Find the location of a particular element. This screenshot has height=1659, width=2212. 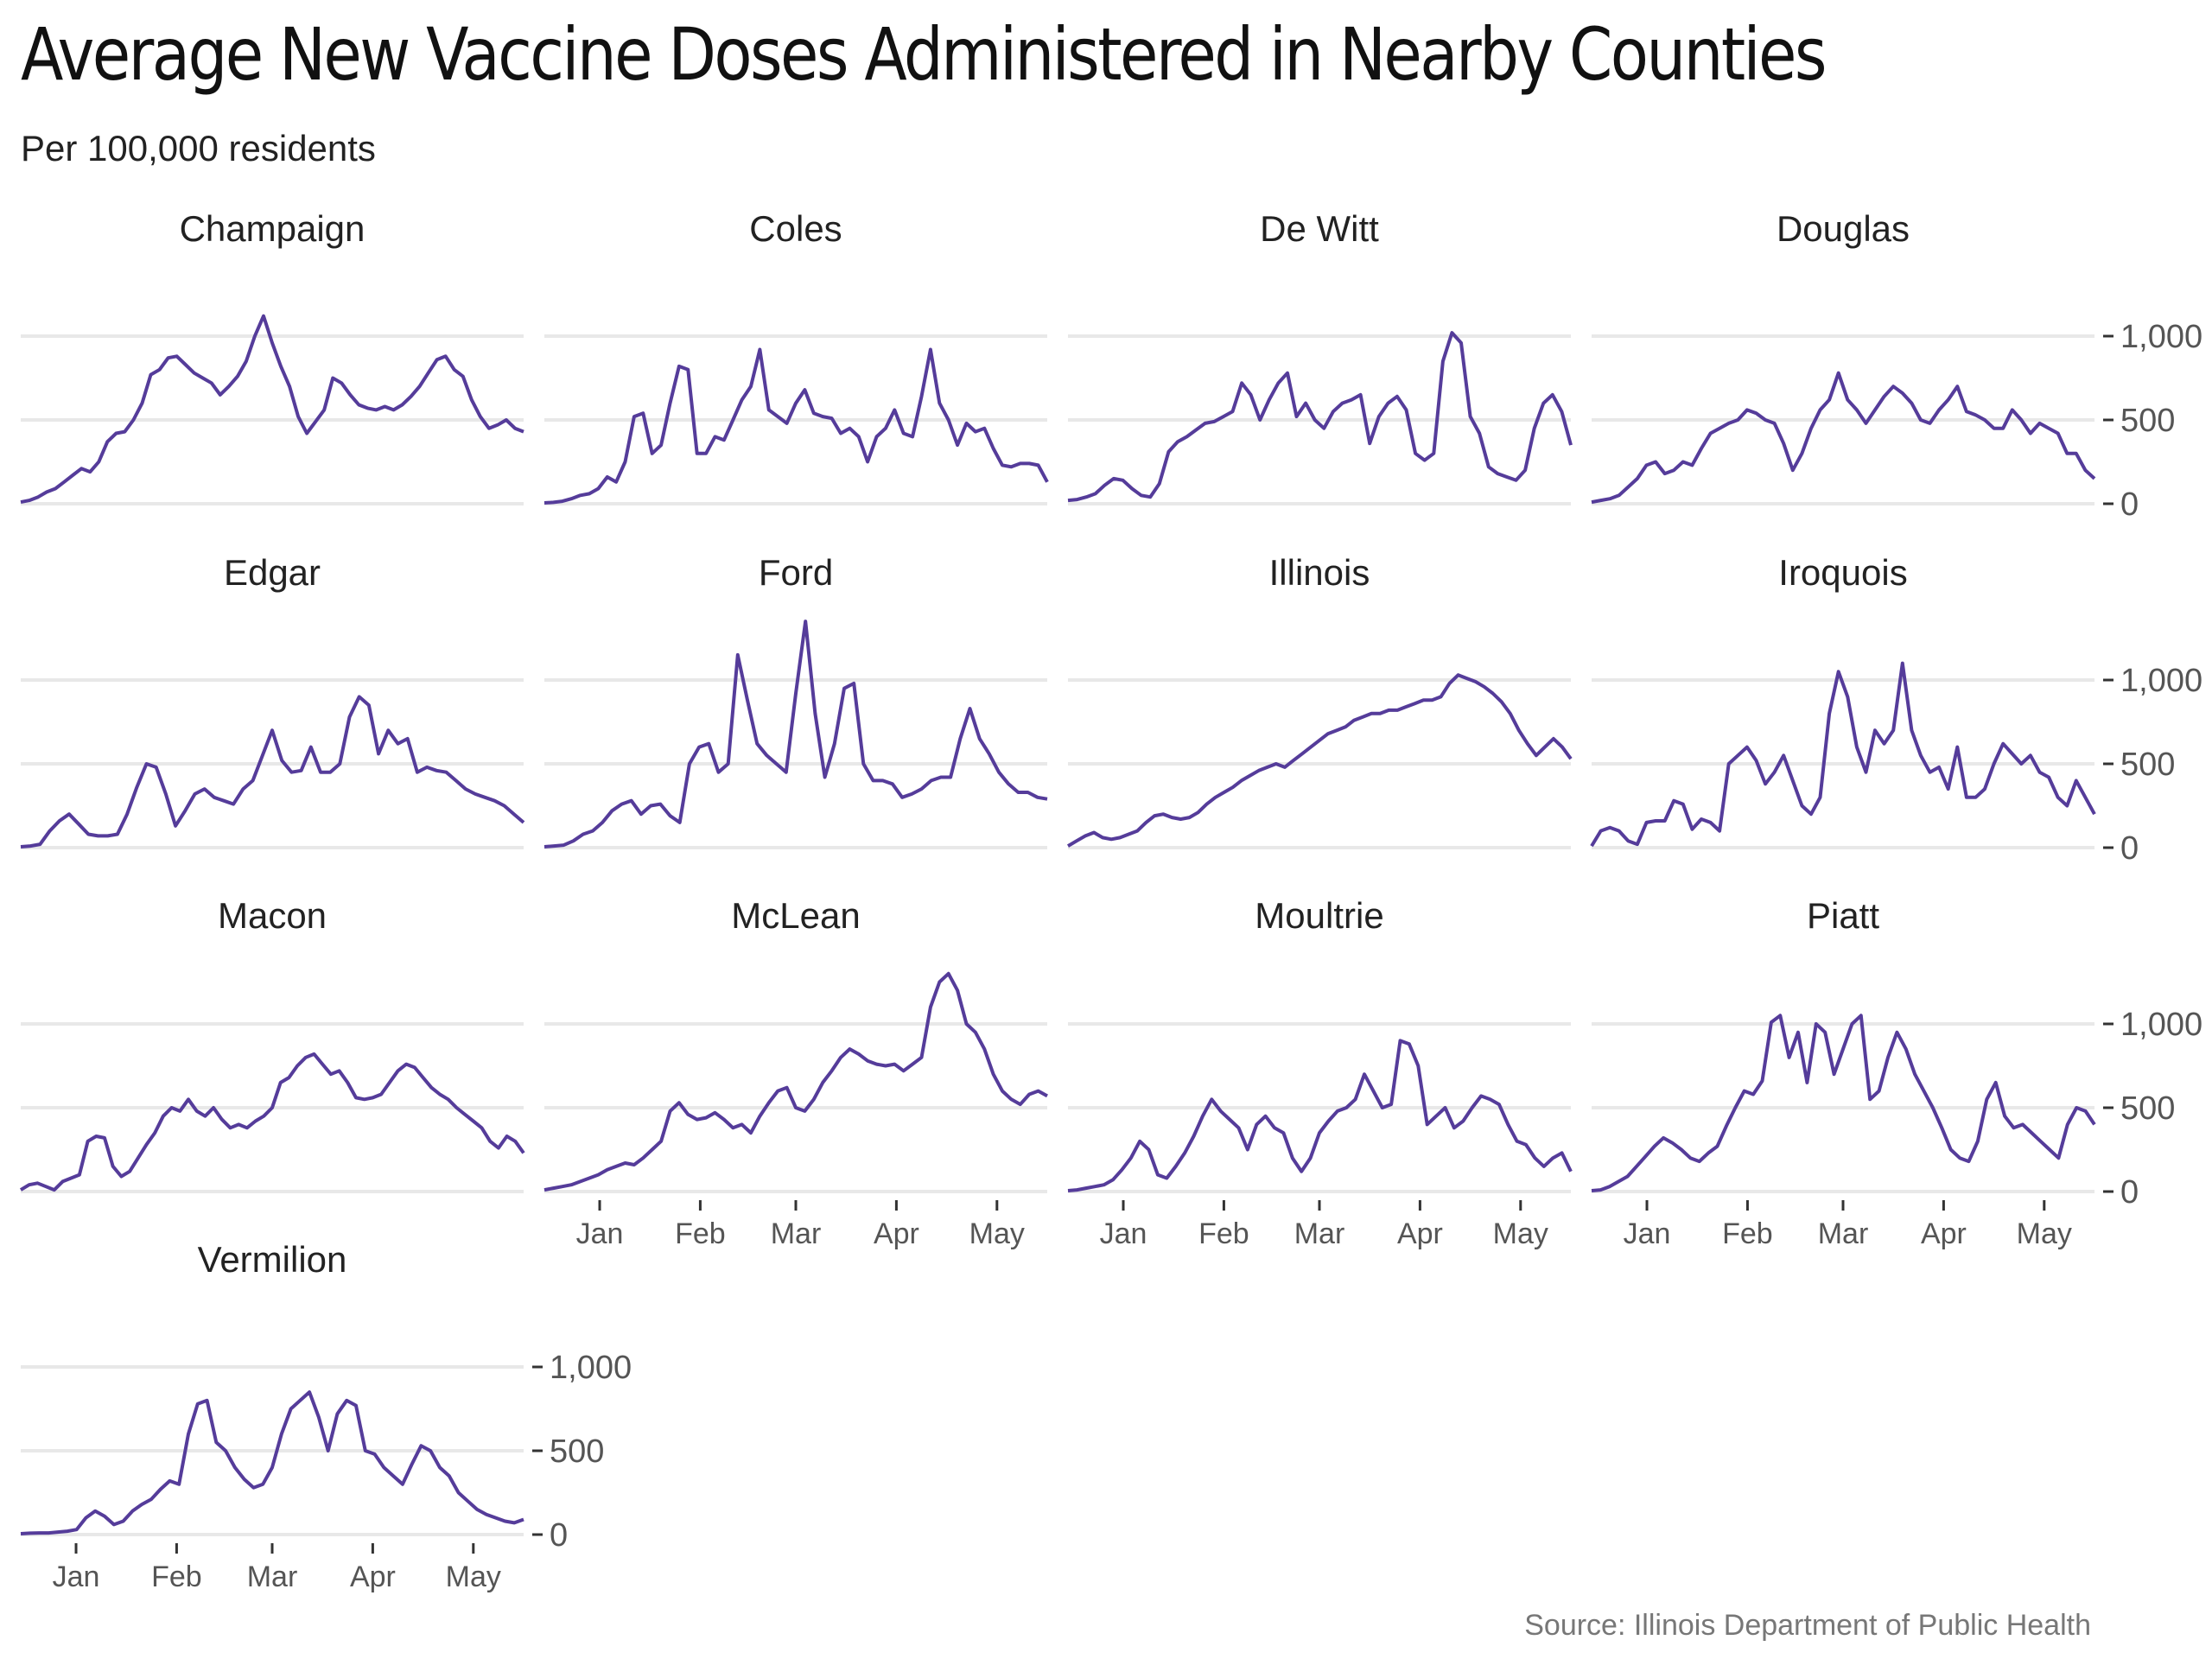

series-line-iroquois is located at coordinates (1843, 754).